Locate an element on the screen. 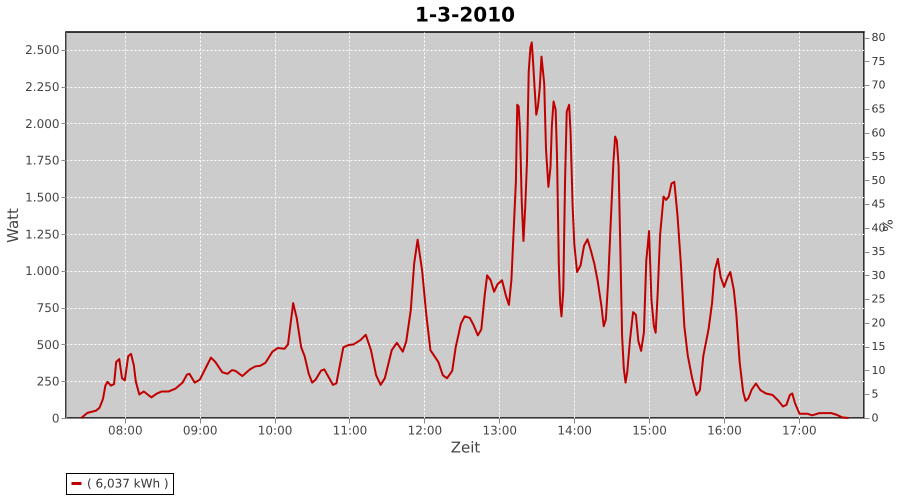 Image resolution: width=900 pixels, height=500 pixels. x-axis-title: Zeit is located at coordinates (465, 447).